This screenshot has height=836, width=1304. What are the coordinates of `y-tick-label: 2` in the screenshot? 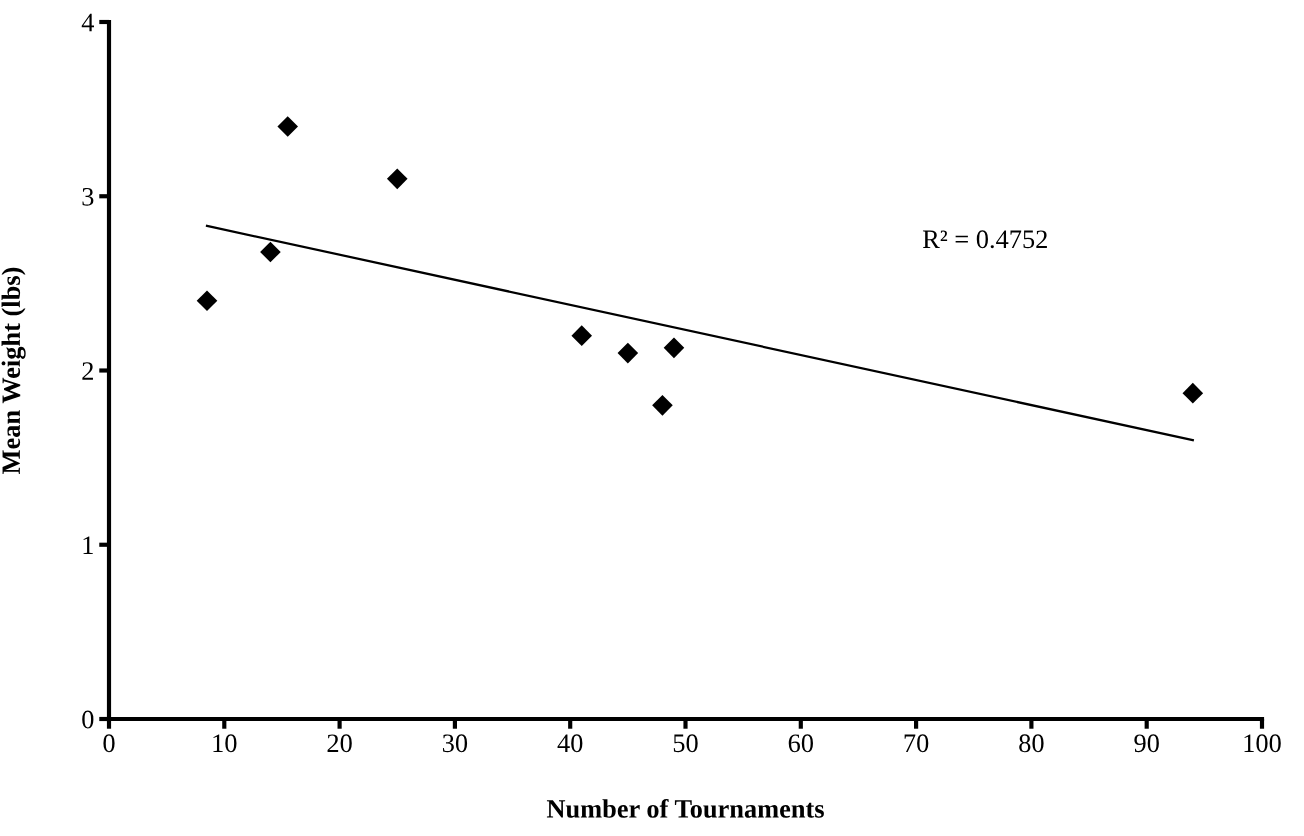 It's located at (87, 371).